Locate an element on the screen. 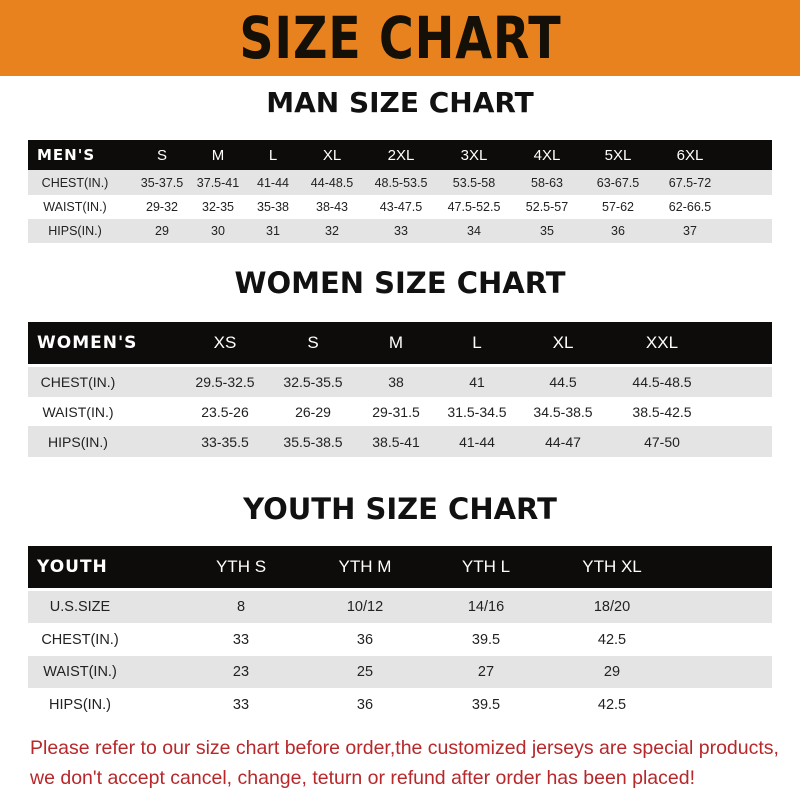 Image resolution: width=800 pixels, height=800 pixels. size-header: XS is located at coordinates (225, 342).